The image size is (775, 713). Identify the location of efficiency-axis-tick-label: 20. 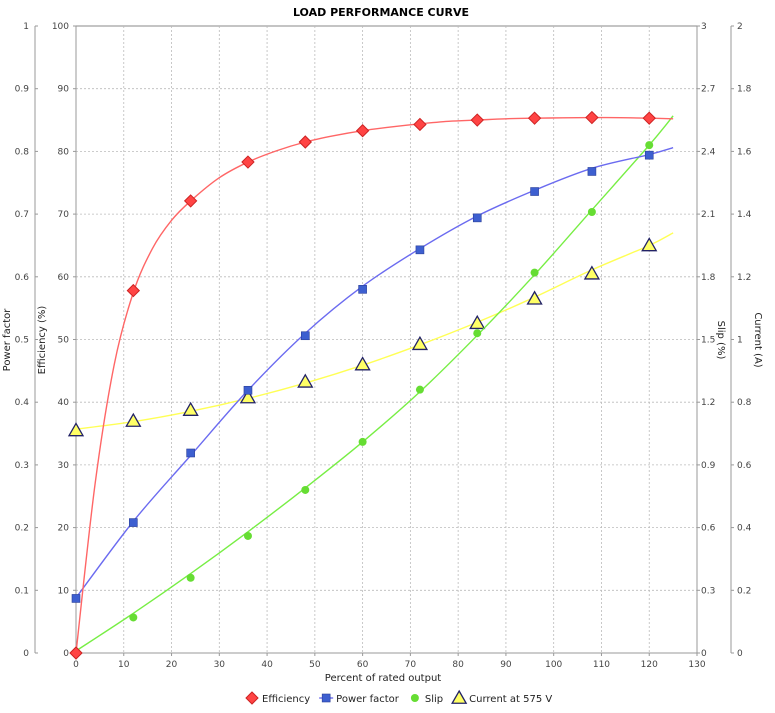
(64, 529).